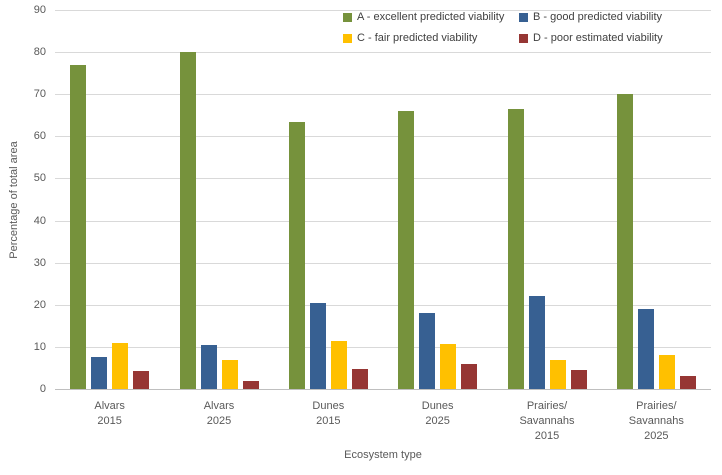 Image resolution: width=722 pixels, height=475 pixels. Describe the element at coordinates (39, 52) in the screenshot. I see `y-tick-label: 80` at that location.